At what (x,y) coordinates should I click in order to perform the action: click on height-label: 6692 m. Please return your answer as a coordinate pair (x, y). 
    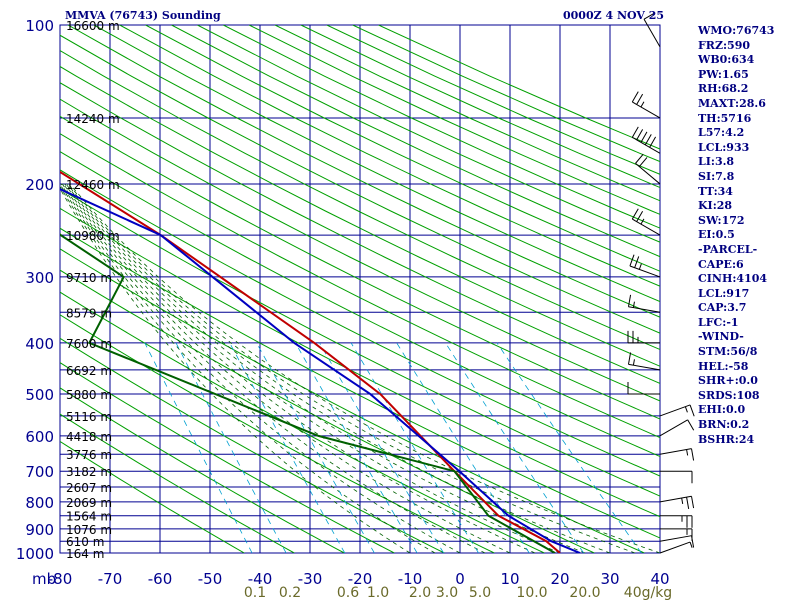
    Looking at the image, I should click on (89, 371).